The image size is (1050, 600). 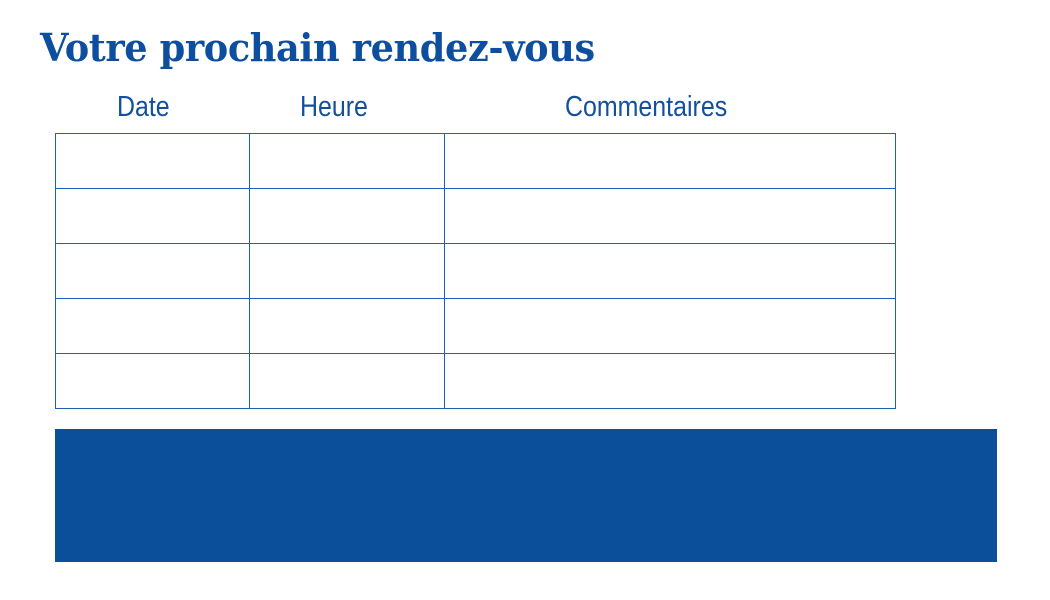 I want to click on column-header-commentaires: Commentaires, so click(x=646, y=107).